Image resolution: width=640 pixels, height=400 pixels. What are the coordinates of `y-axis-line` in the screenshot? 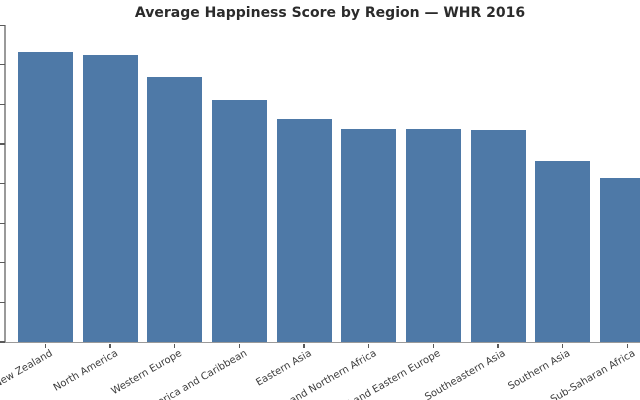 It's located at (5, 184).